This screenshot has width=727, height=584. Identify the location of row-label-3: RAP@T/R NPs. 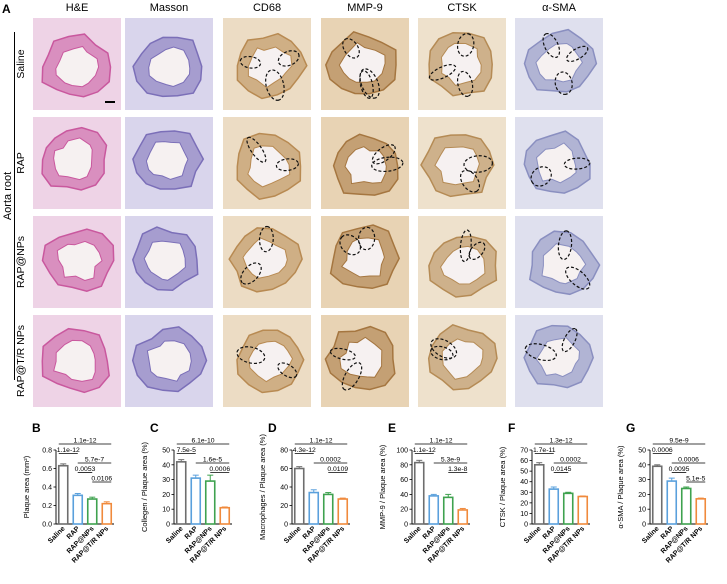
(21, 361).